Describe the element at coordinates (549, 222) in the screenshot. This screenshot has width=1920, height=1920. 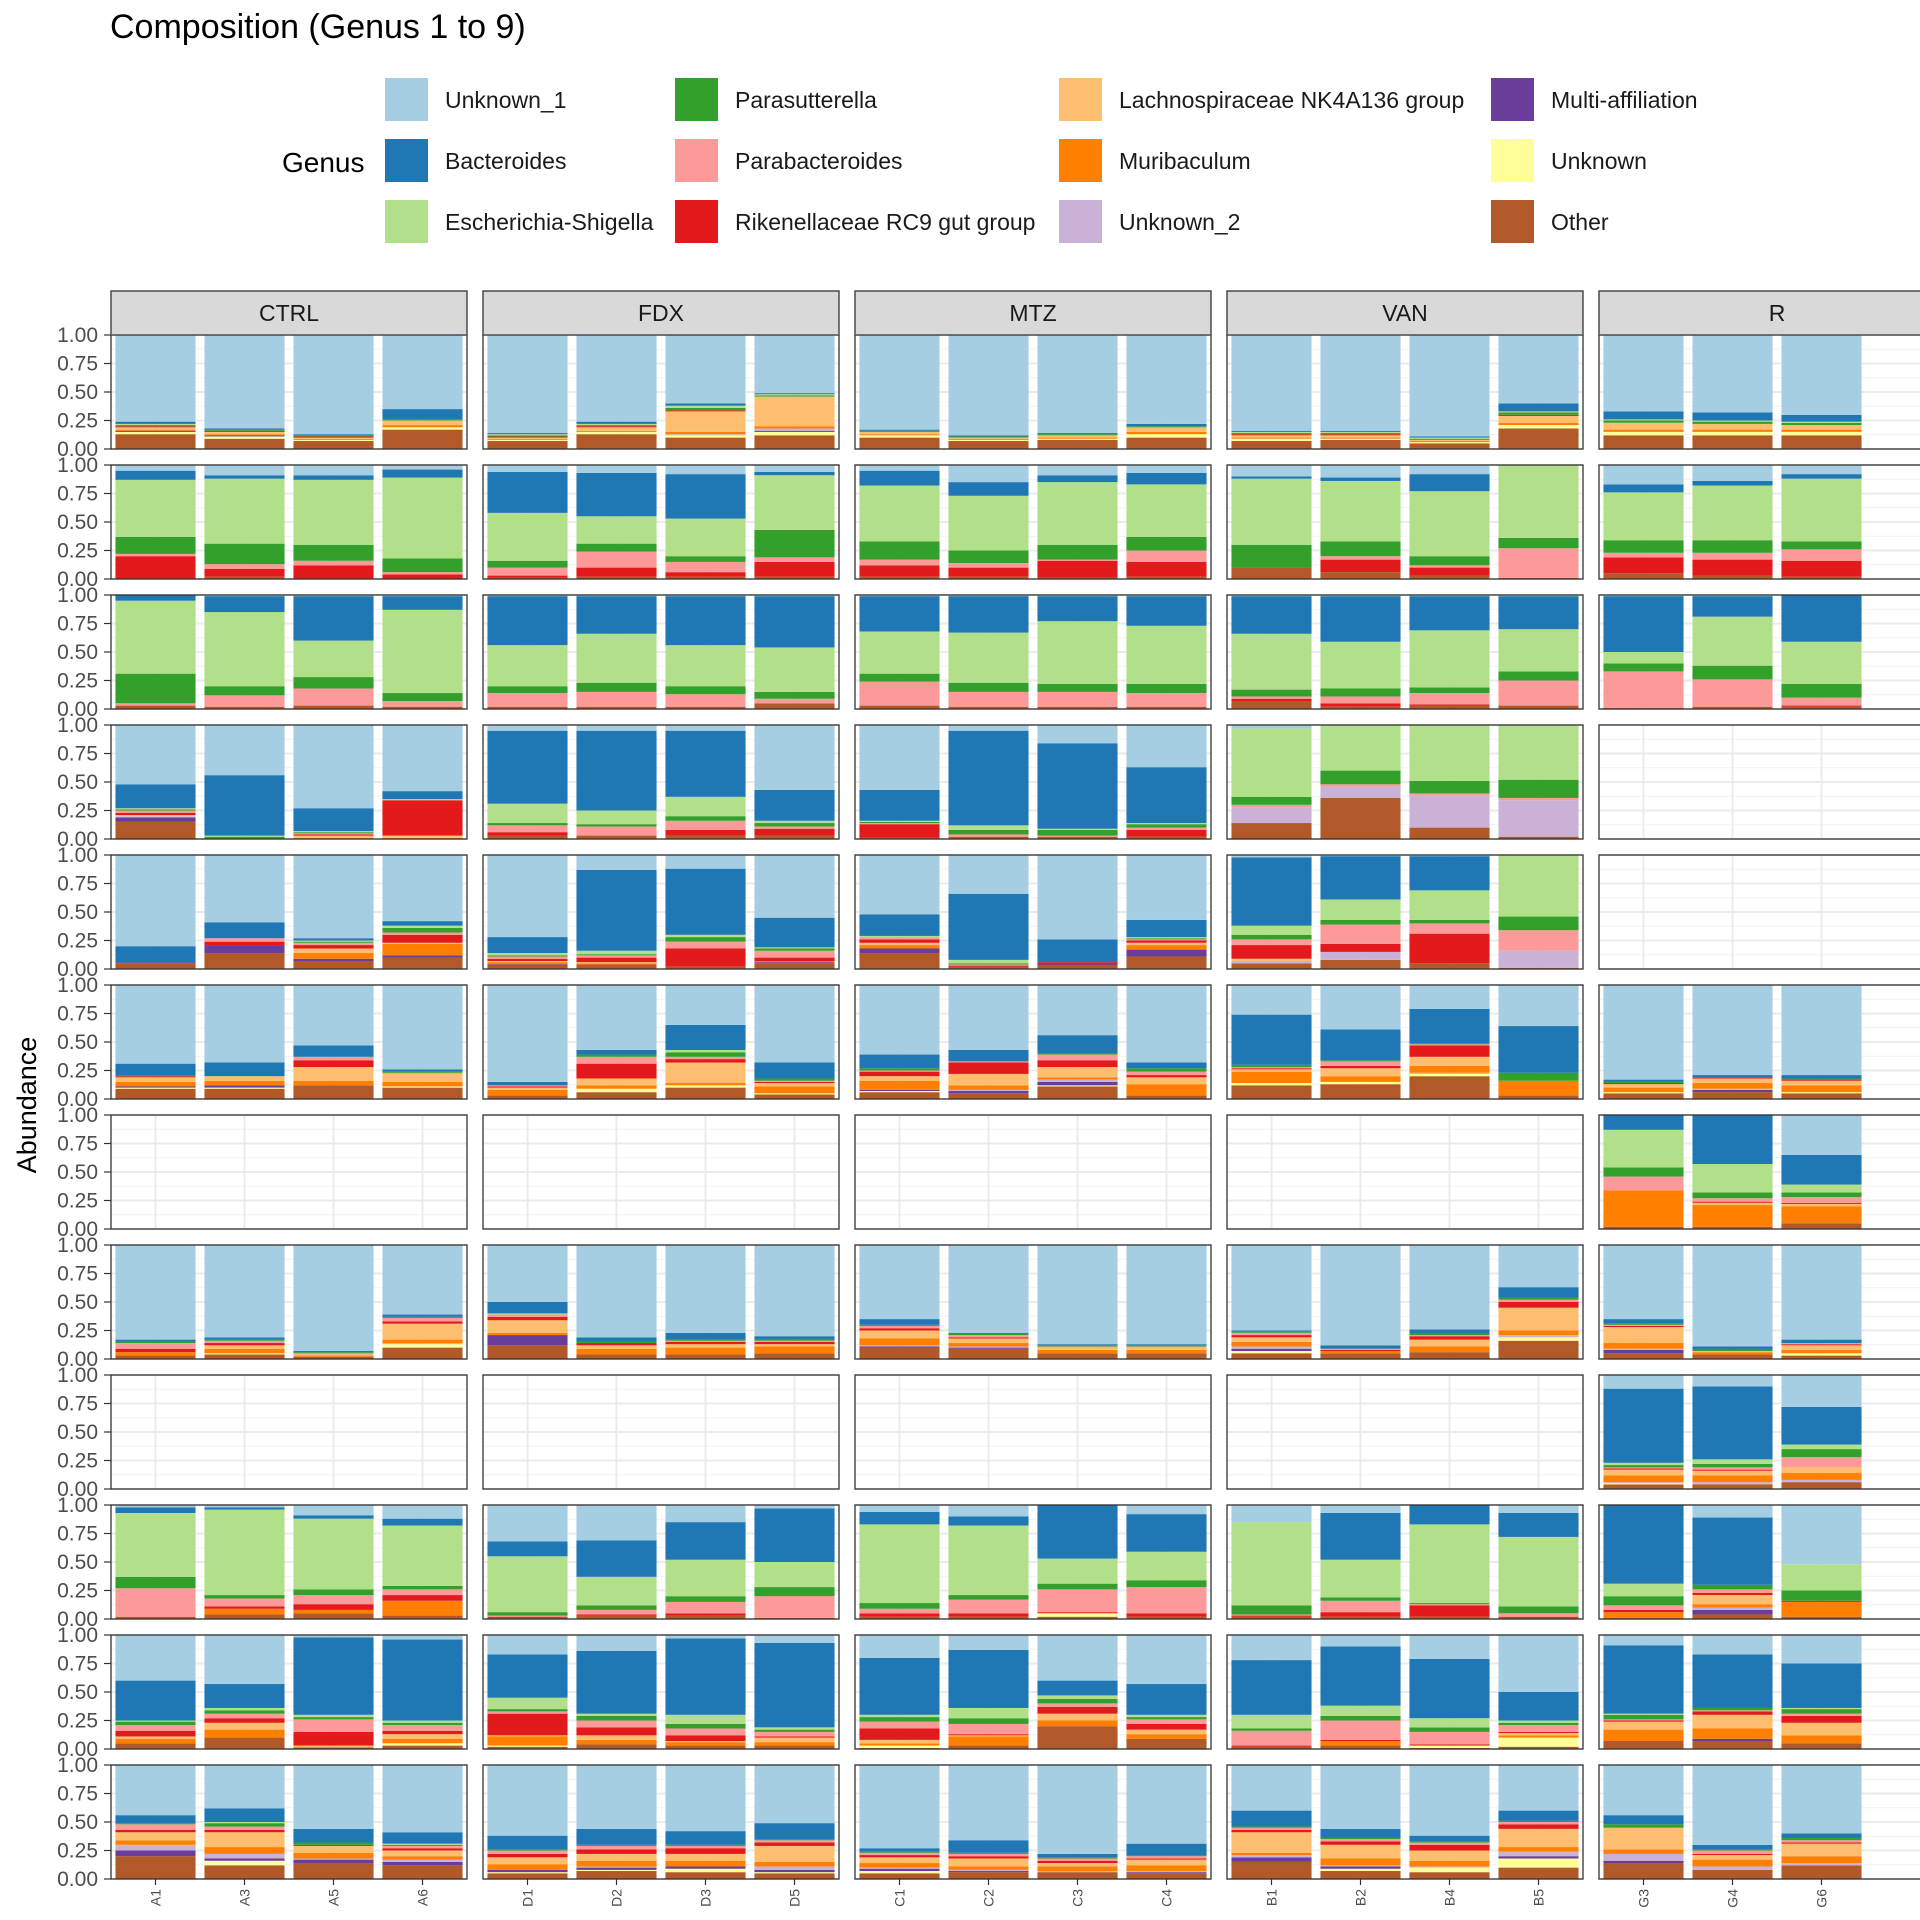
I see `legend-label-escherichia-shigella: Escherichia-Shigella` at that location.